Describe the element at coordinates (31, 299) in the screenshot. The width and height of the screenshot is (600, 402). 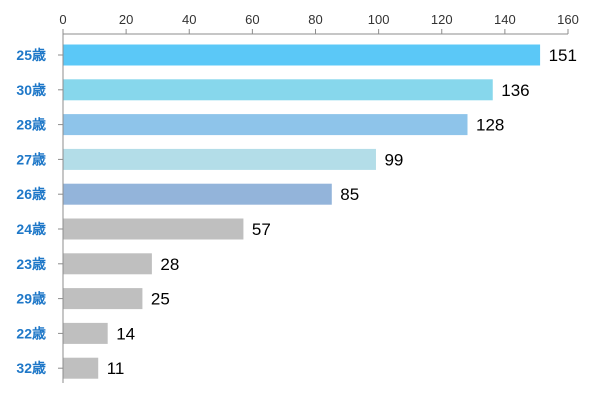
I see `category-label: 29歳` at that location.